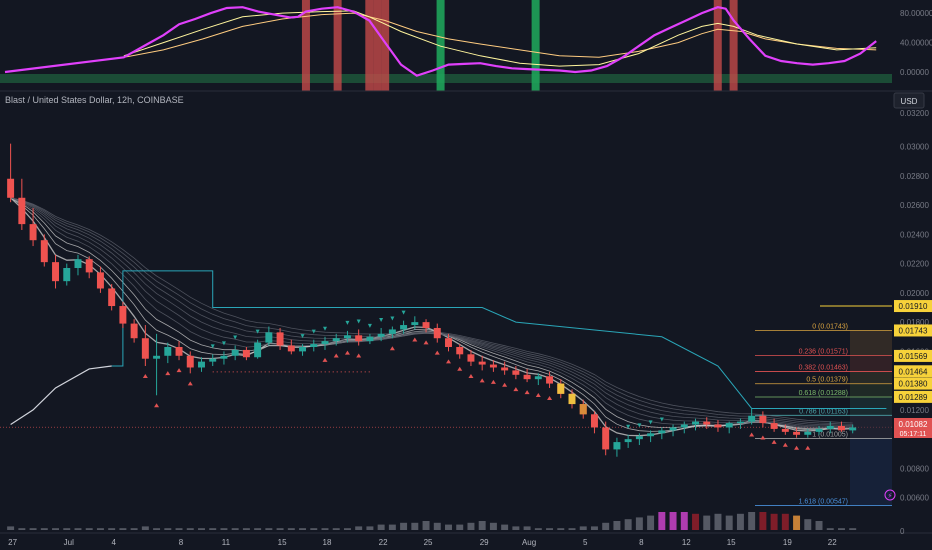 This screenshot has width=932, height=550. I want to click on price-axis-label: 0.02800, so click(914, 176).